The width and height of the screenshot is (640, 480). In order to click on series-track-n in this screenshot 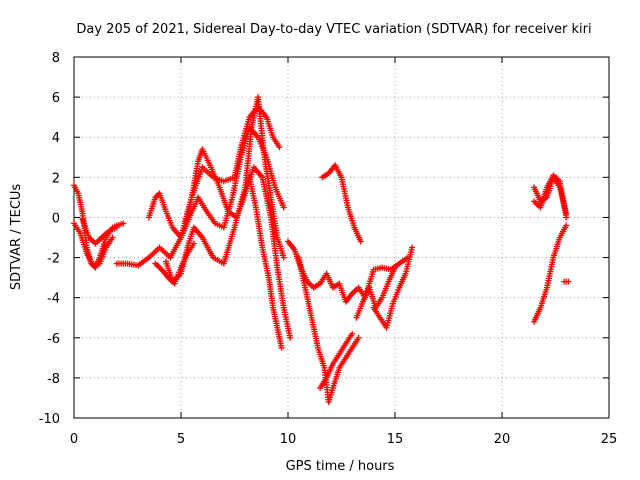, I will do `click(393, 287)`.